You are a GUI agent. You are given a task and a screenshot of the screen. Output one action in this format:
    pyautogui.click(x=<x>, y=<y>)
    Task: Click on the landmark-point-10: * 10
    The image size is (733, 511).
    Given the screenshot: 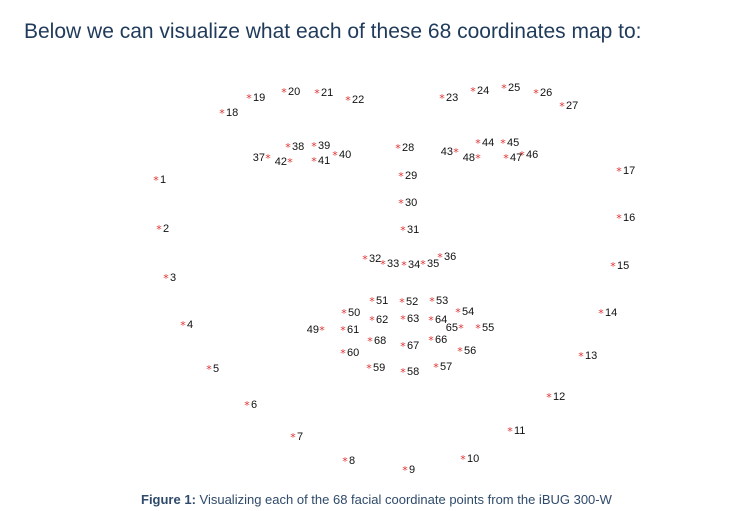 What is the action you would take?
    pyautogui.click(x=469, y=459)
    